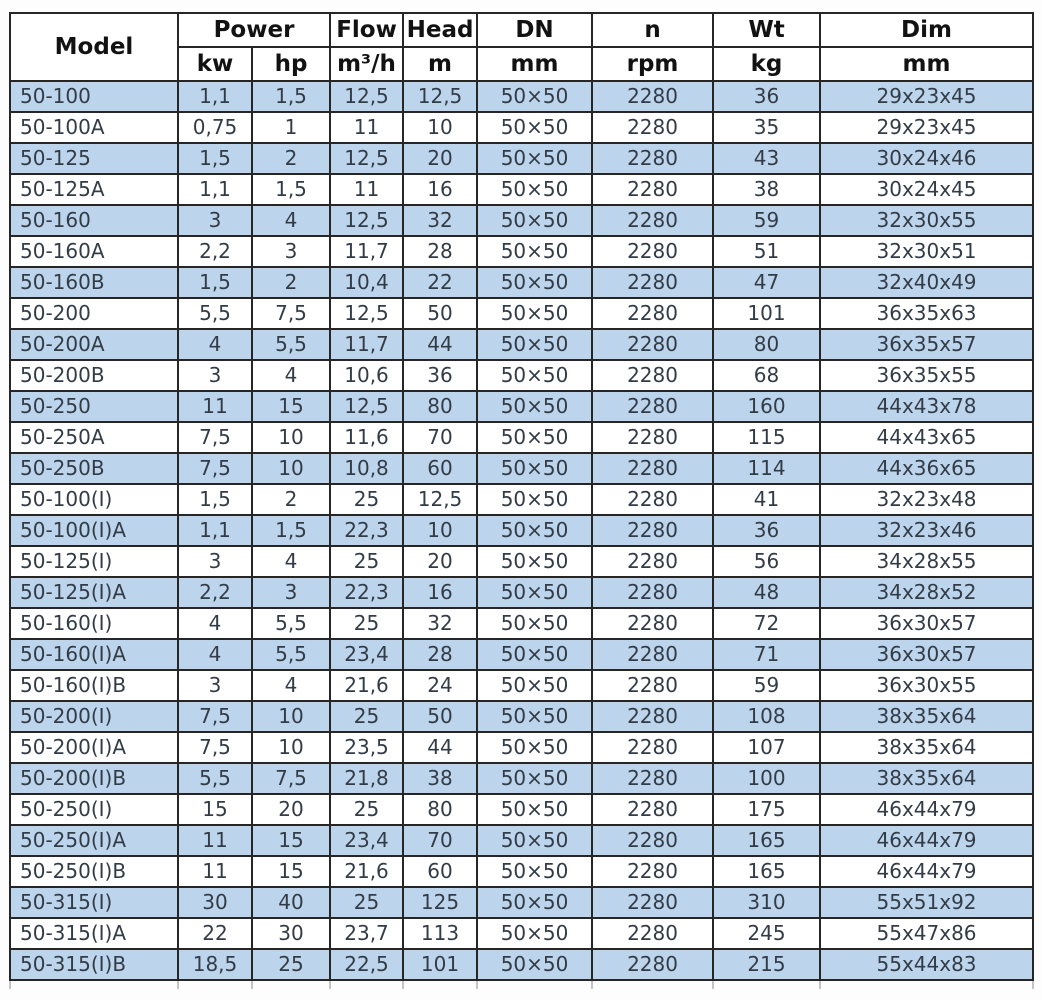  I want to click on cell-head: 113, so click(440, 933).